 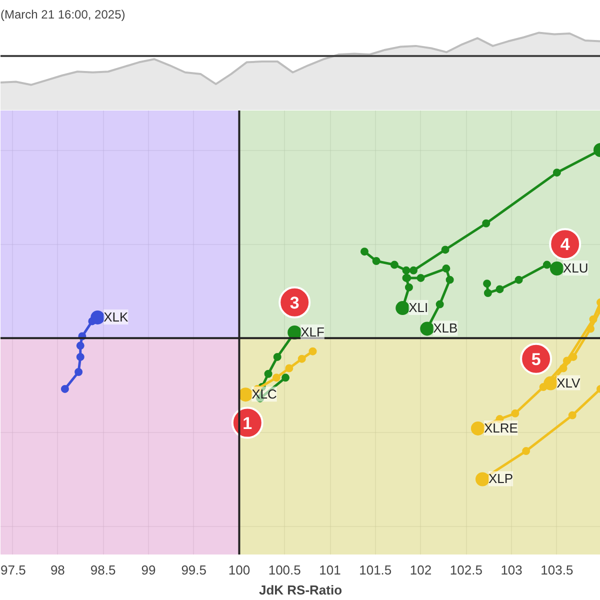 I want to click on x-tick-label: 102, so click(x=421, y=570).